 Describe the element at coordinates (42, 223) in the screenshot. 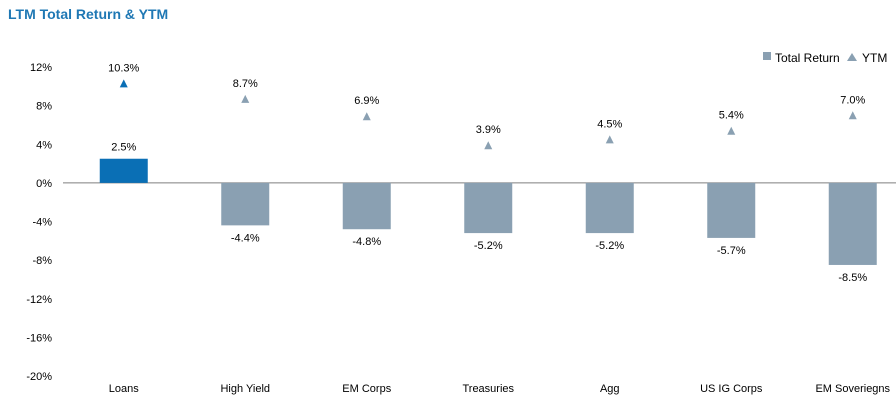

I see `y-tick-label: -4%` at that location.